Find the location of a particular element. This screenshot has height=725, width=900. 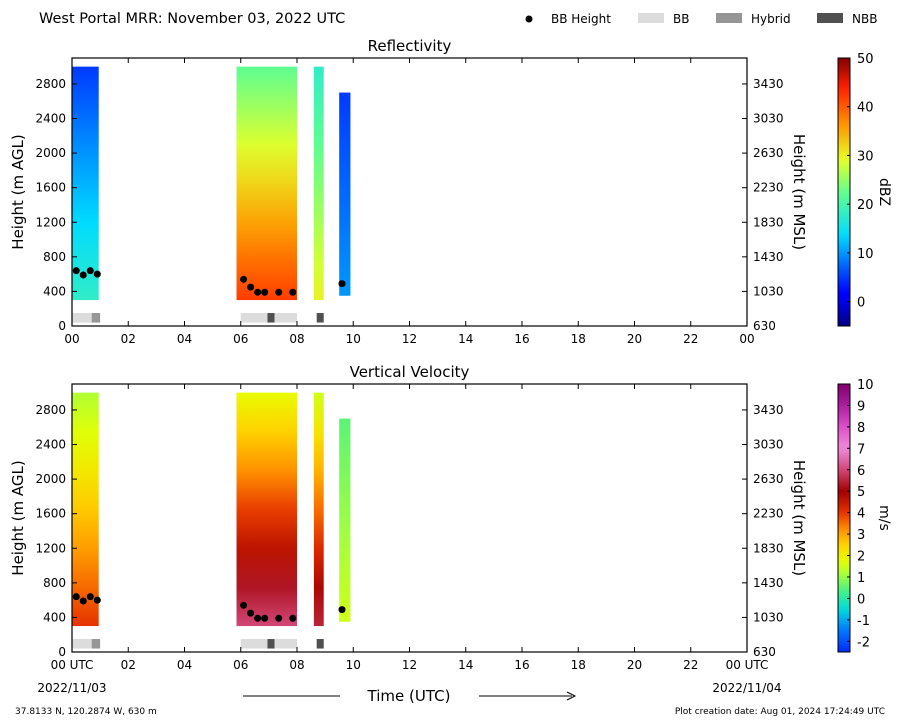

legend-label: BB Height is located at coordinates (581, 19).